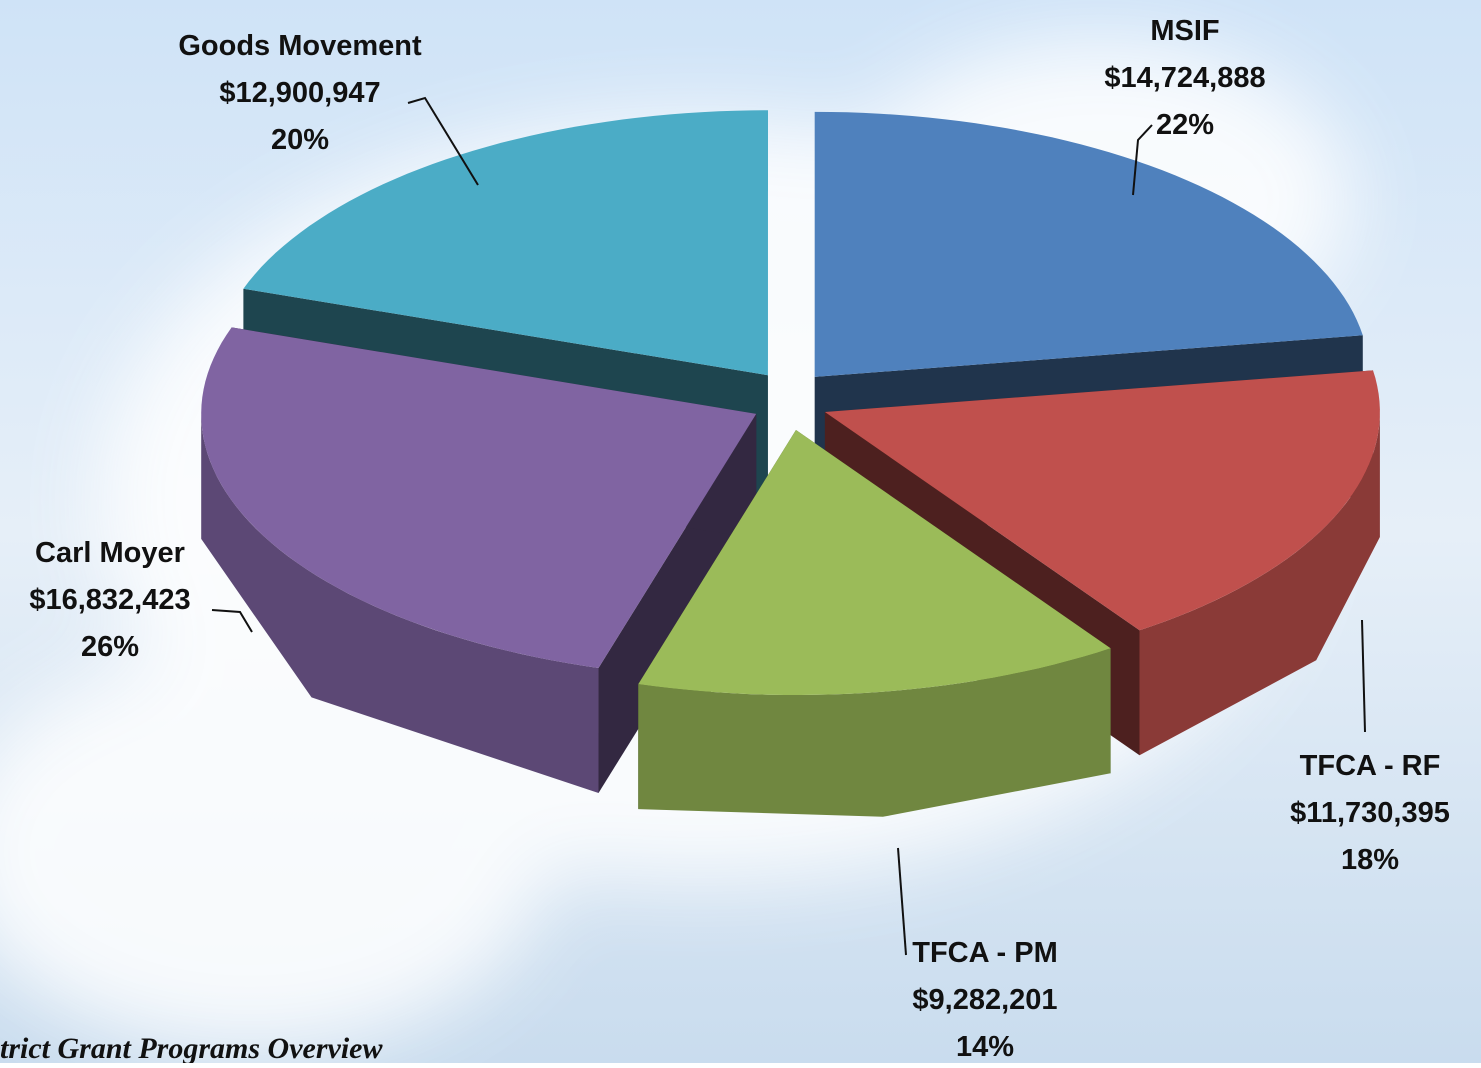 This screenshot has height=1068, width=1481. Describe the element at coordinates (984, 1000) in the screenshot. I see `value-label: $9,282,201` at that location.